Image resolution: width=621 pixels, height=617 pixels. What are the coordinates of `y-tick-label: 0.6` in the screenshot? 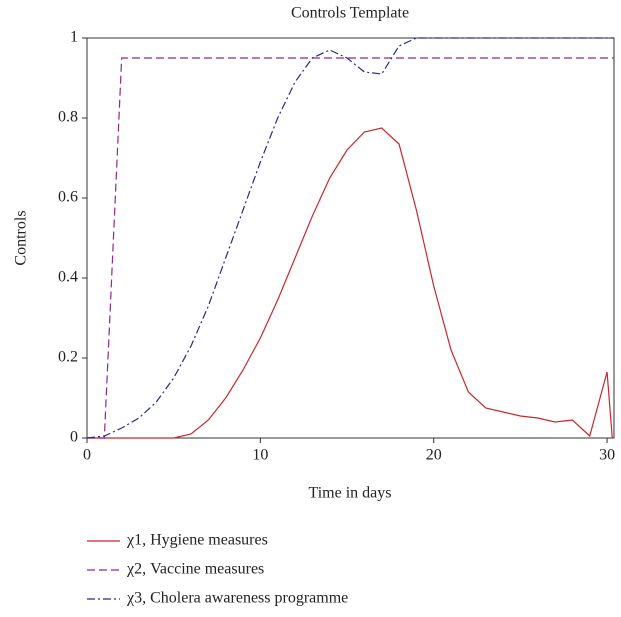 It's located at (68, 197).